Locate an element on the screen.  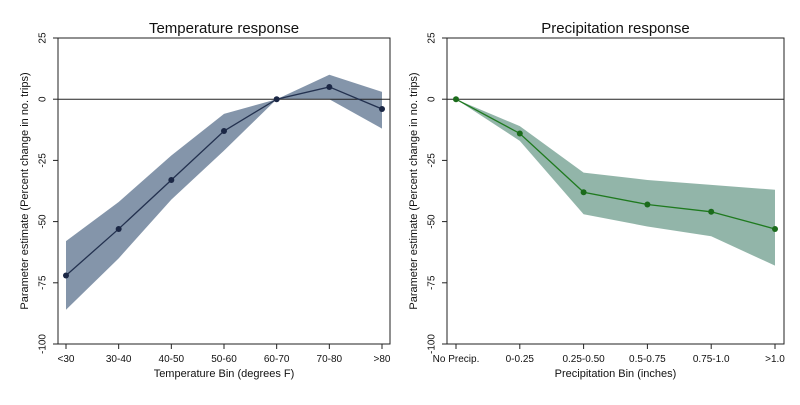
temperature-x-tick-label: 70-80 is located at coordinates (330, 359).